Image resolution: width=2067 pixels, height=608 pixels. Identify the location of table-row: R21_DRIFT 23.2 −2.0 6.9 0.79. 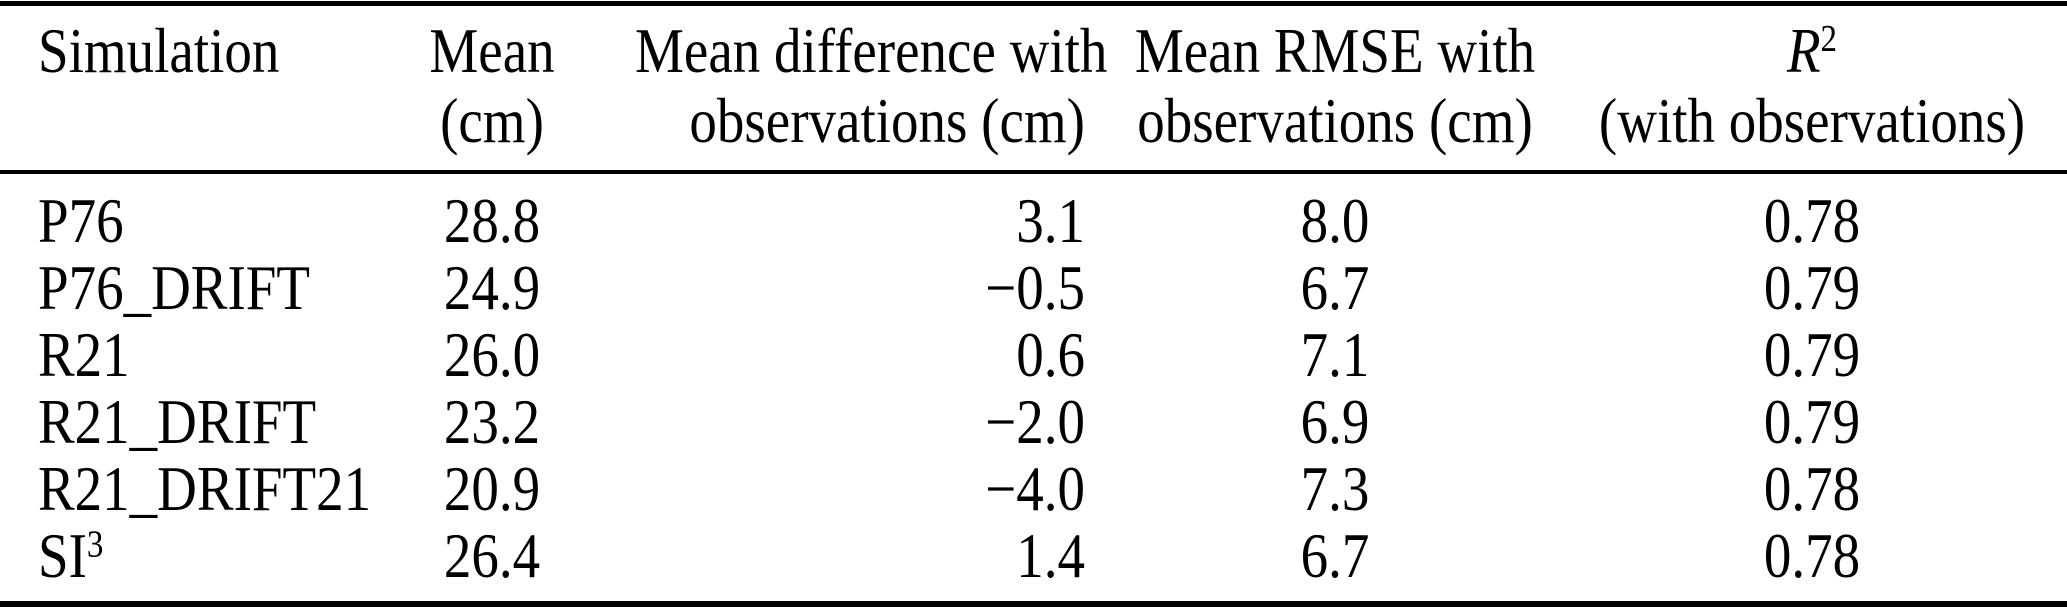
(1033, 422).